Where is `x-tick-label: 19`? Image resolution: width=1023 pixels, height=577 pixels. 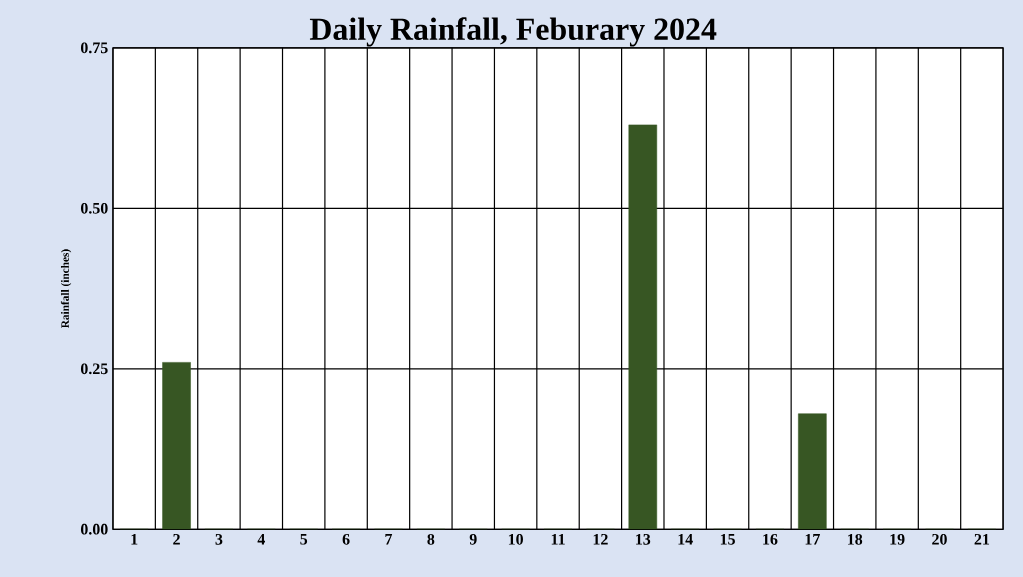
x-tick-label: 19 is located at coordinates (897, 539).